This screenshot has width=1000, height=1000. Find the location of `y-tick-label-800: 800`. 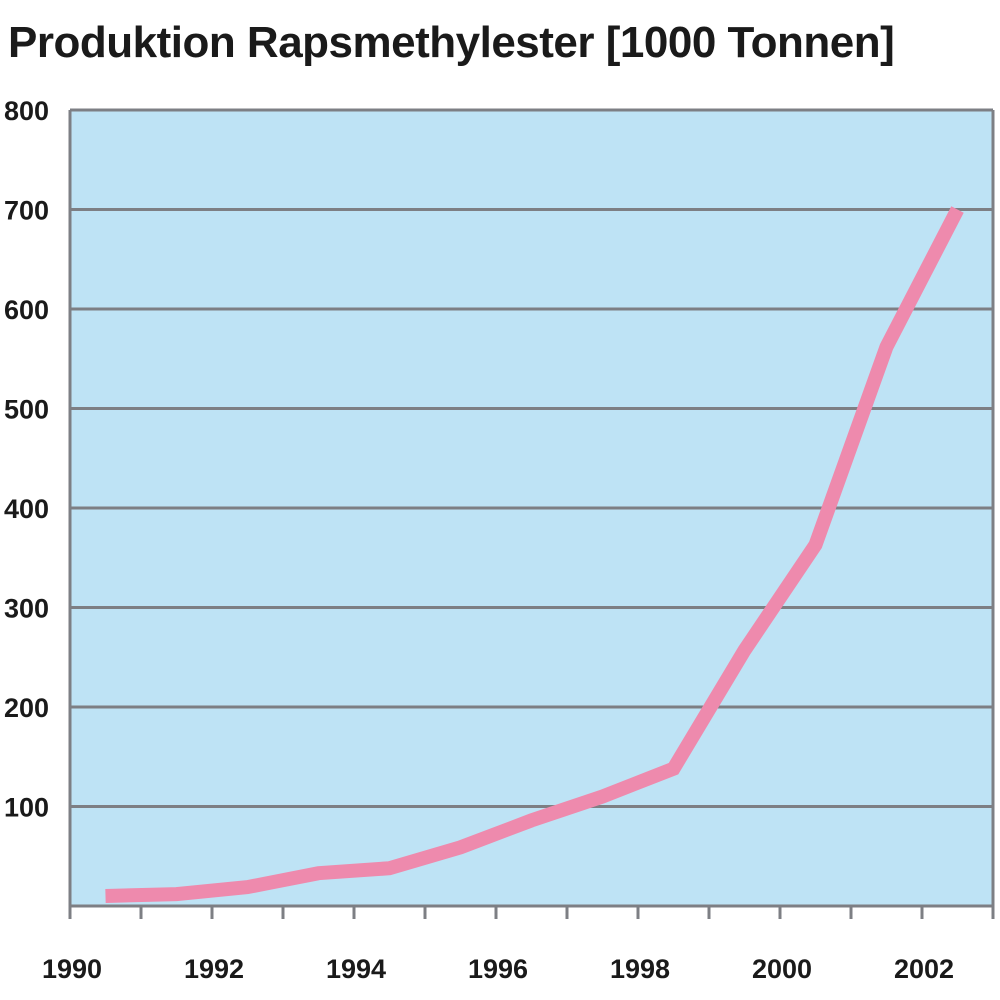

y-tick-label-800: 800 is located at coordinates (26, 111).